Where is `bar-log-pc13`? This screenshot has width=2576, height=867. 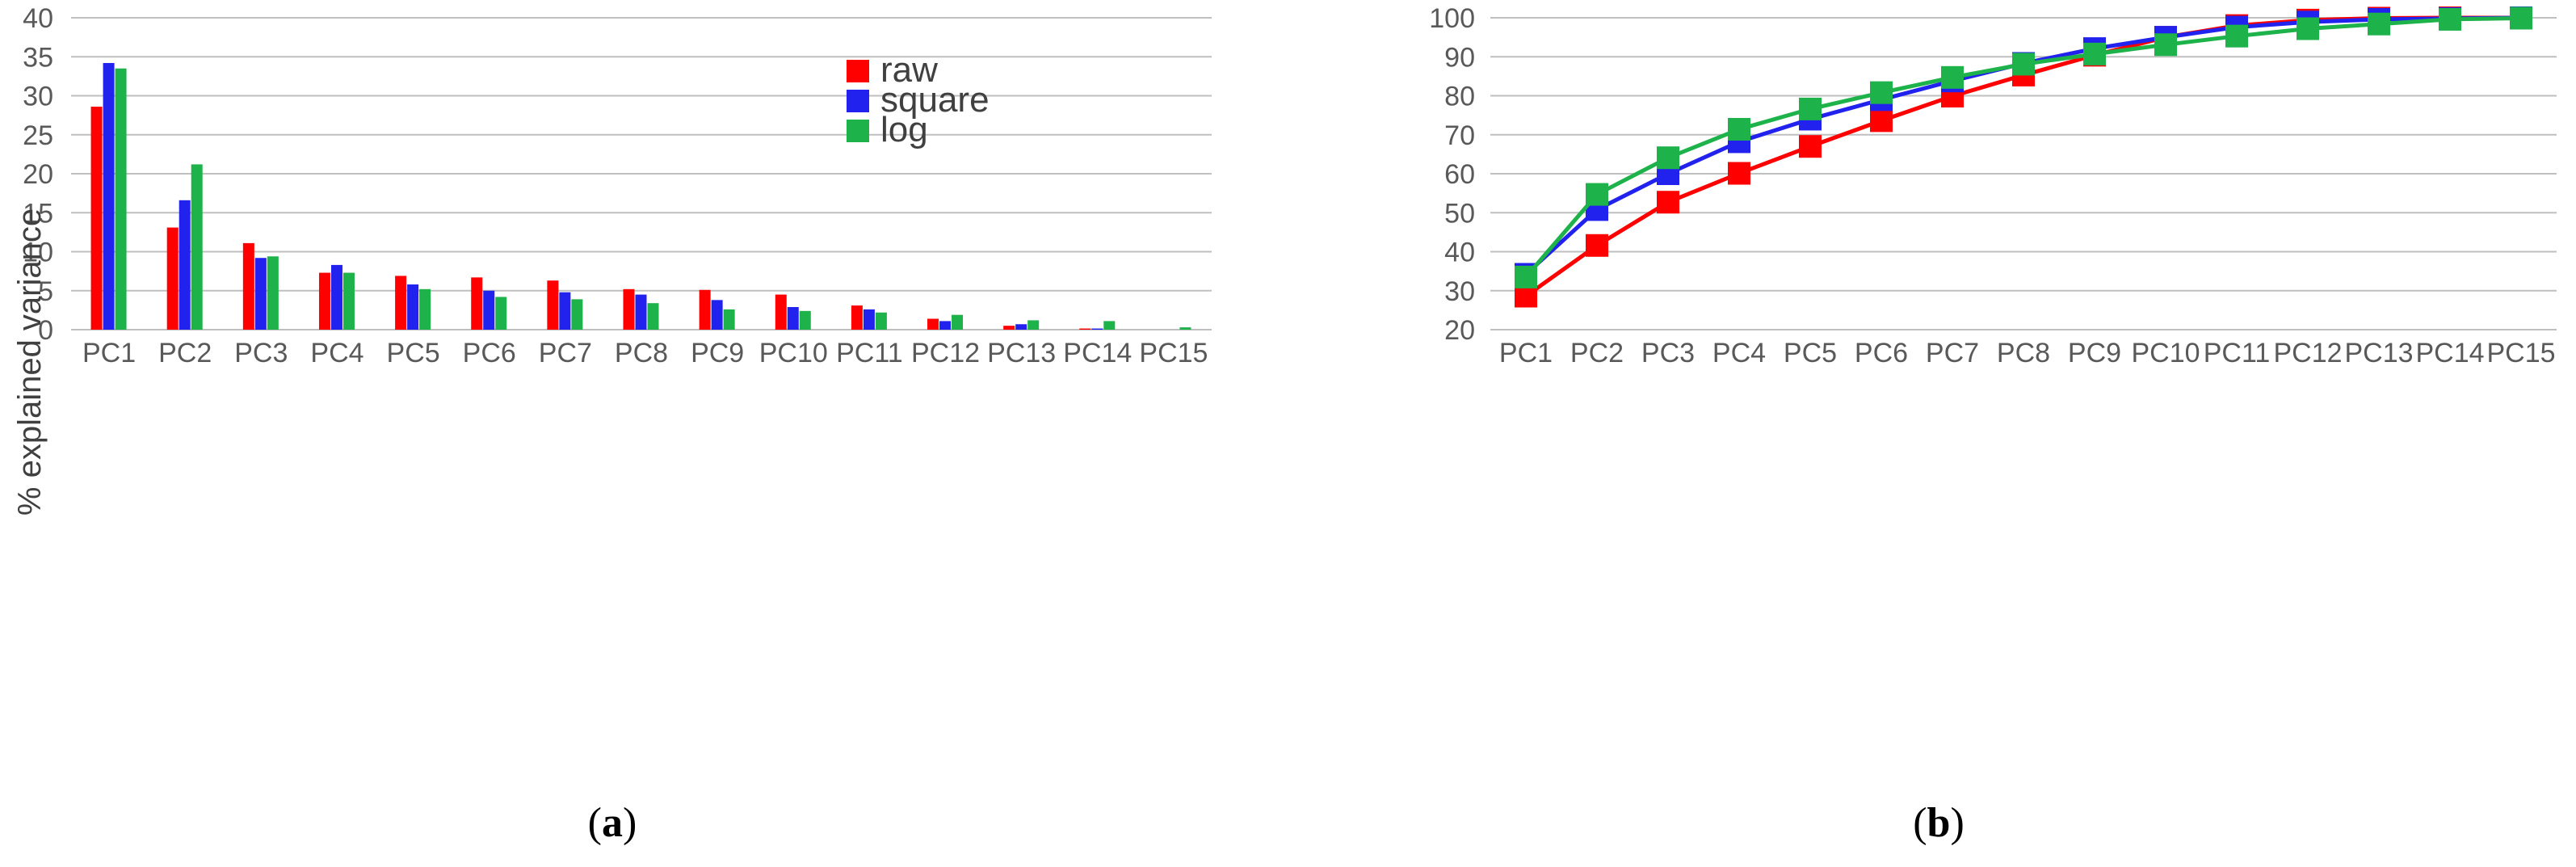
bar-log-pc13 is located at coordinates (1033, 325).